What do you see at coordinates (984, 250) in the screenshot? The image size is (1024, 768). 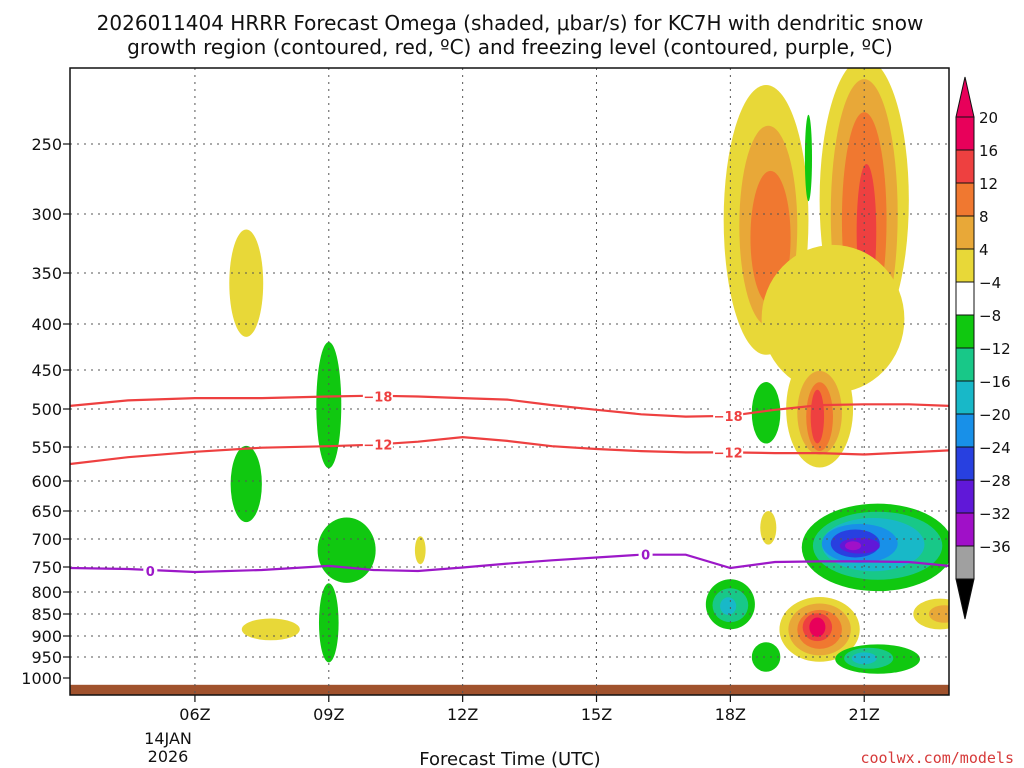 I see `colorbar-label: 4` at bounding box center [984, 250].